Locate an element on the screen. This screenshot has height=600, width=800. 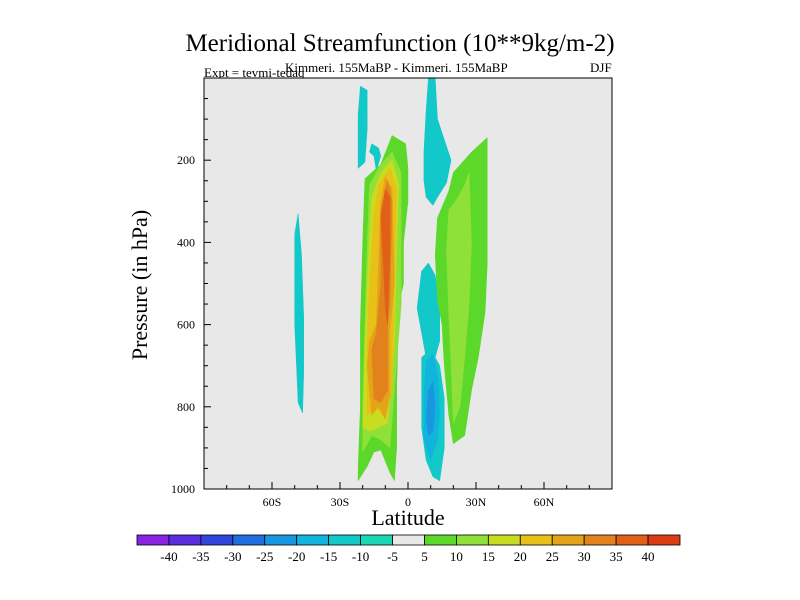
y-tick-label: 1000 is located at coordinates (183, 489).